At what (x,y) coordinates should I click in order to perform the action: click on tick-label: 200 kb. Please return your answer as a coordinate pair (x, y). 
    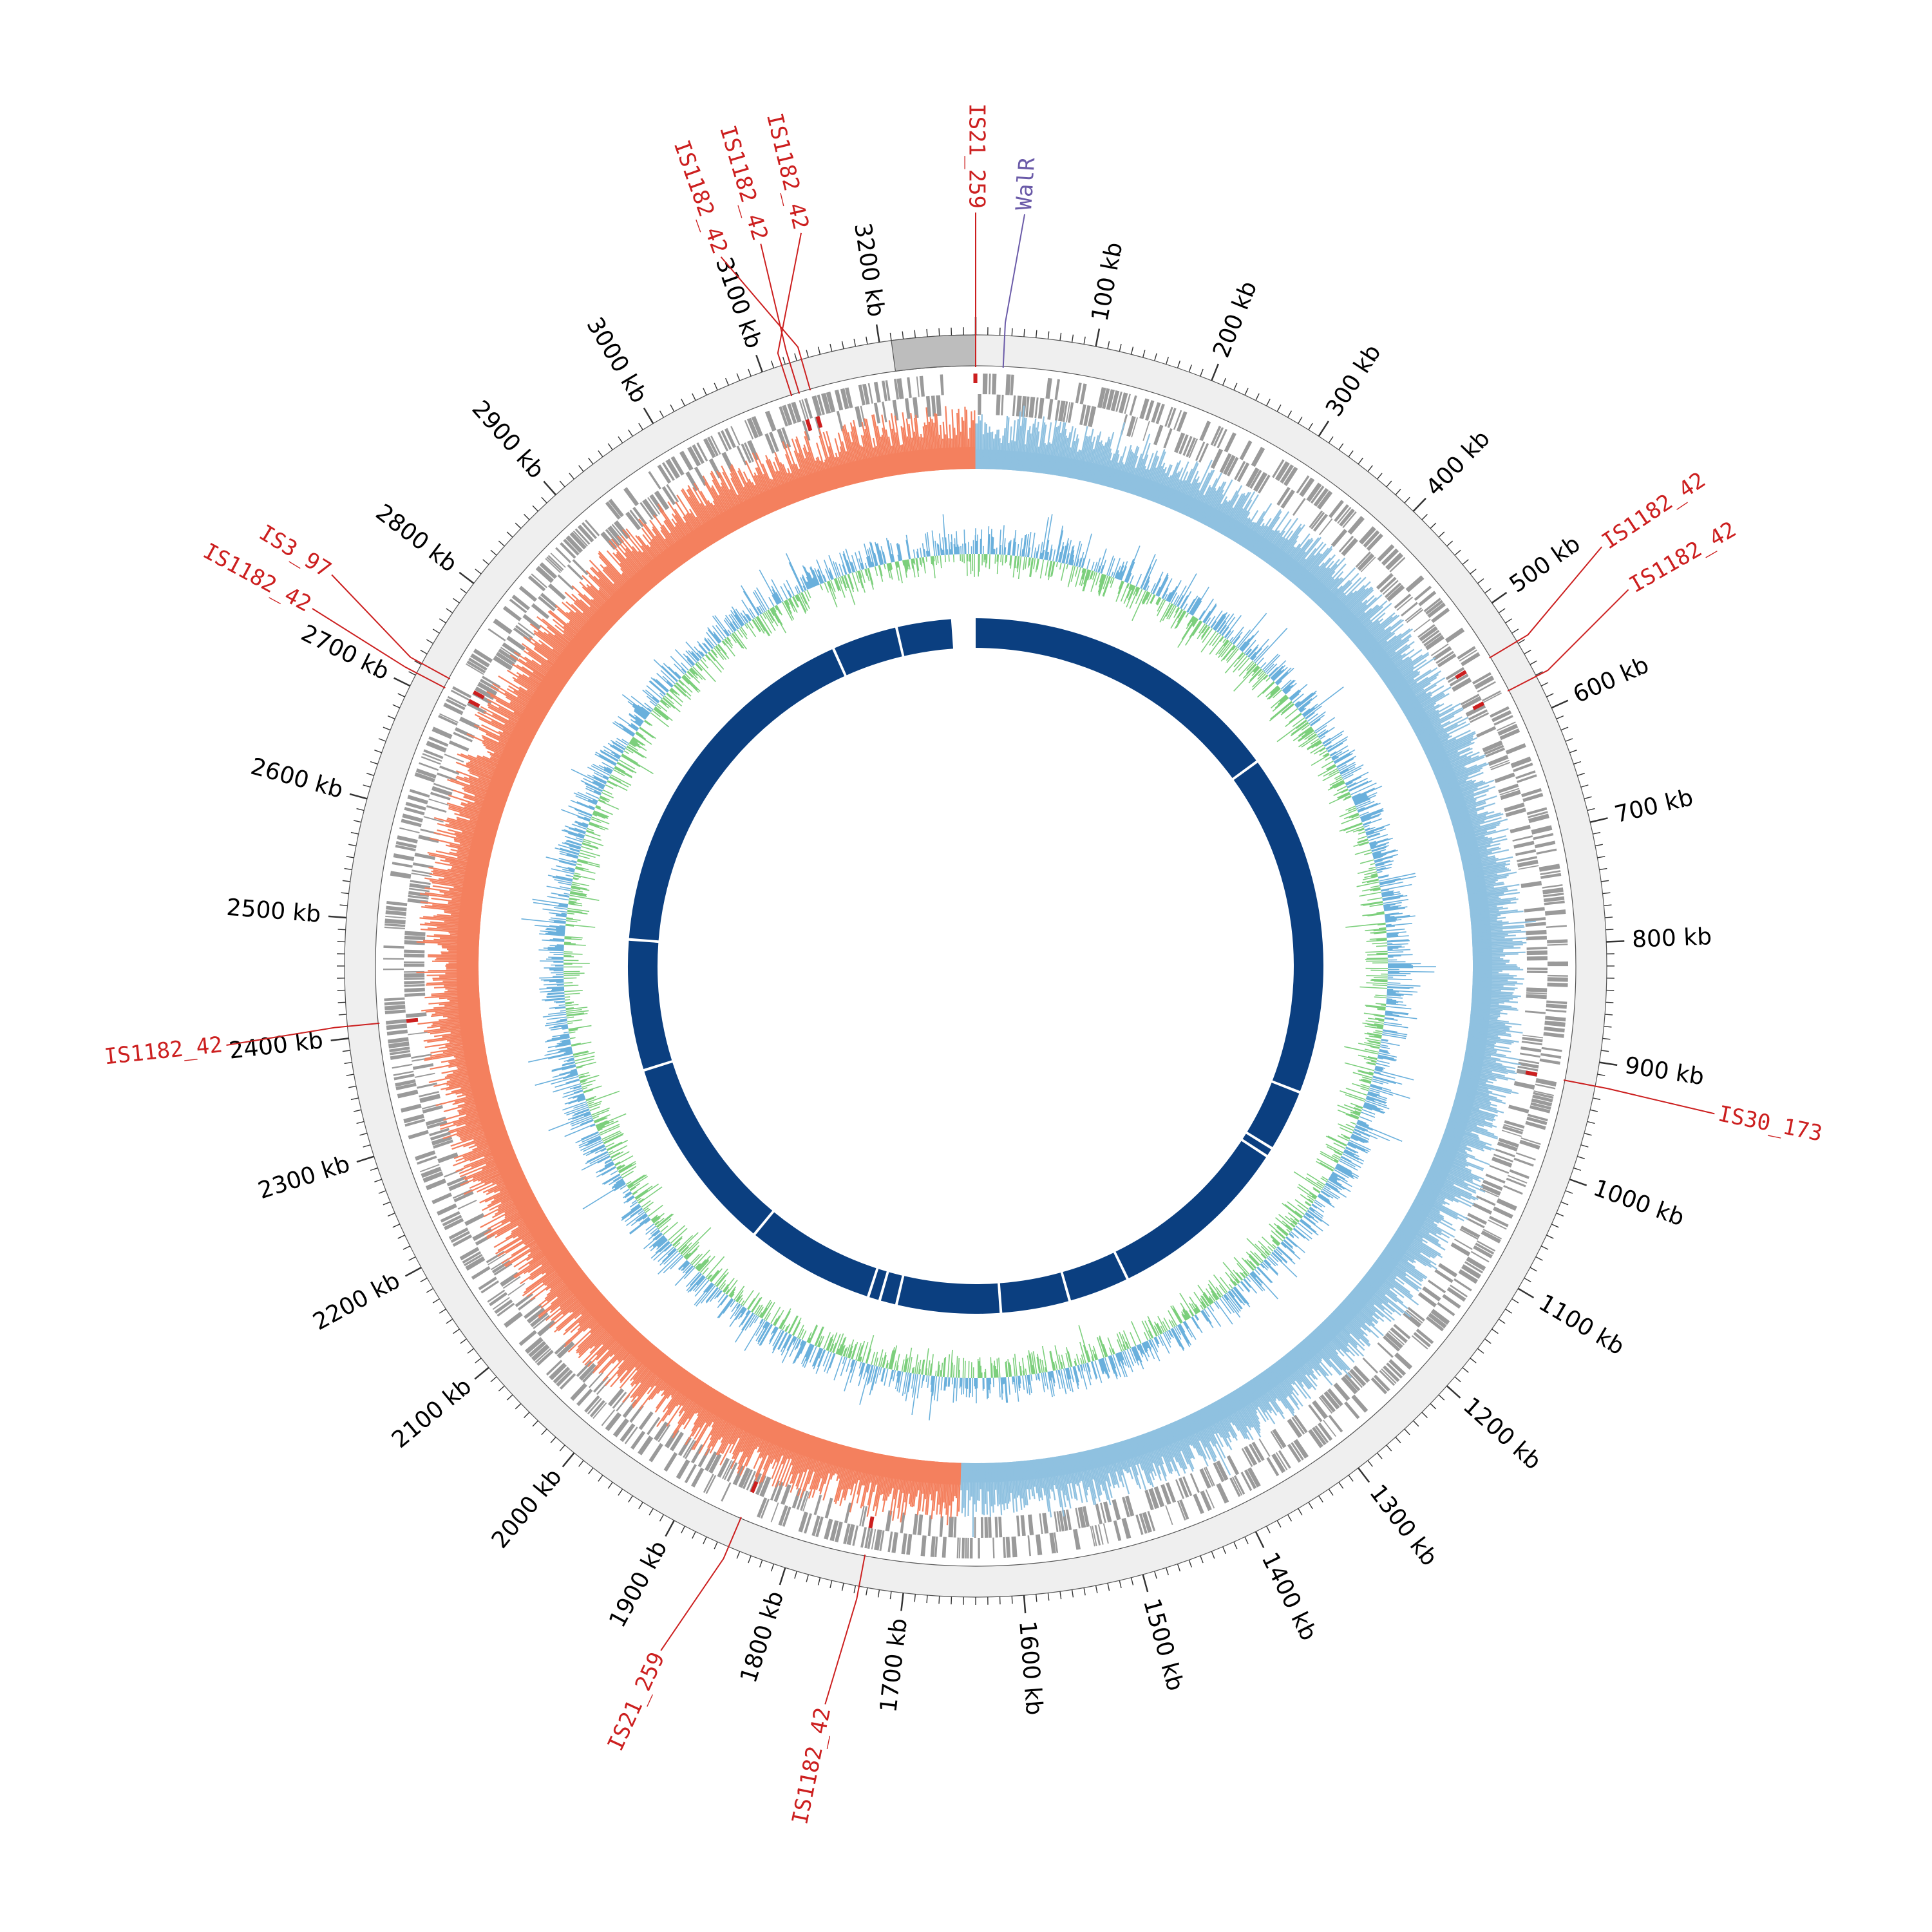
    Looking at the image, I should click on (1235, 319).